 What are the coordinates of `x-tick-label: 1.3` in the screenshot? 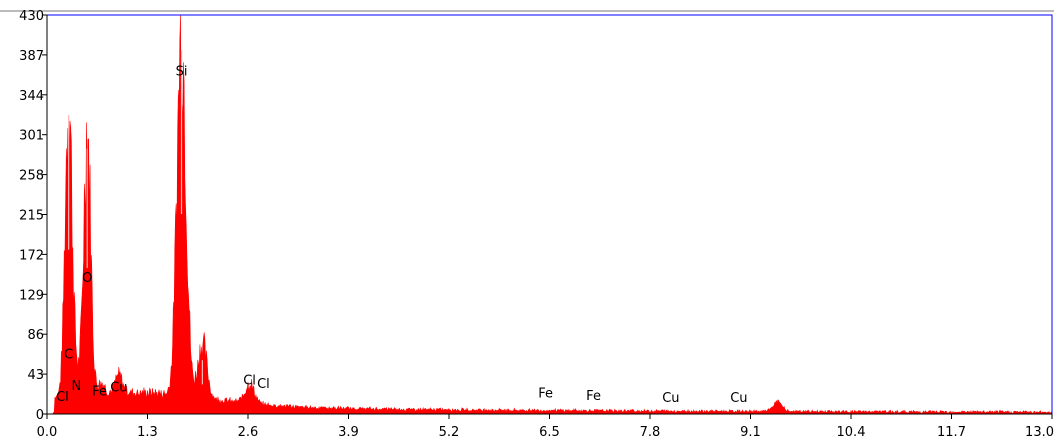 It's located at (147, 432).